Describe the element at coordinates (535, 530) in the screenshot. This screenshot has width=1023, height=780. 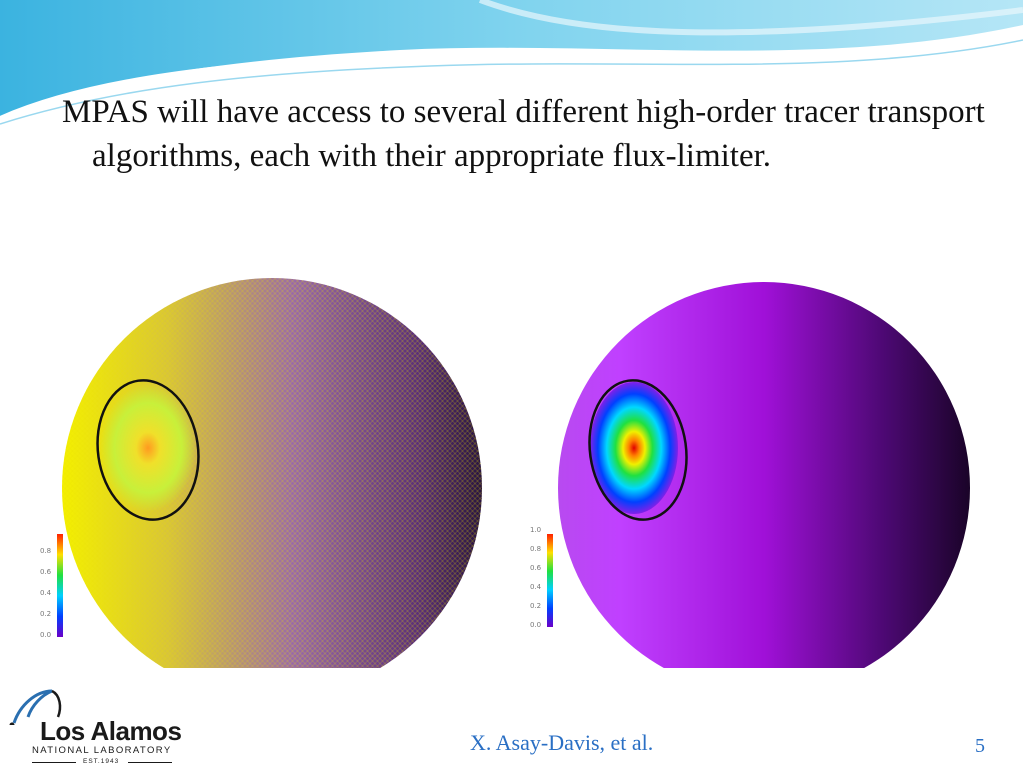
I see `right-cbar-tick: 1.0` at that location.